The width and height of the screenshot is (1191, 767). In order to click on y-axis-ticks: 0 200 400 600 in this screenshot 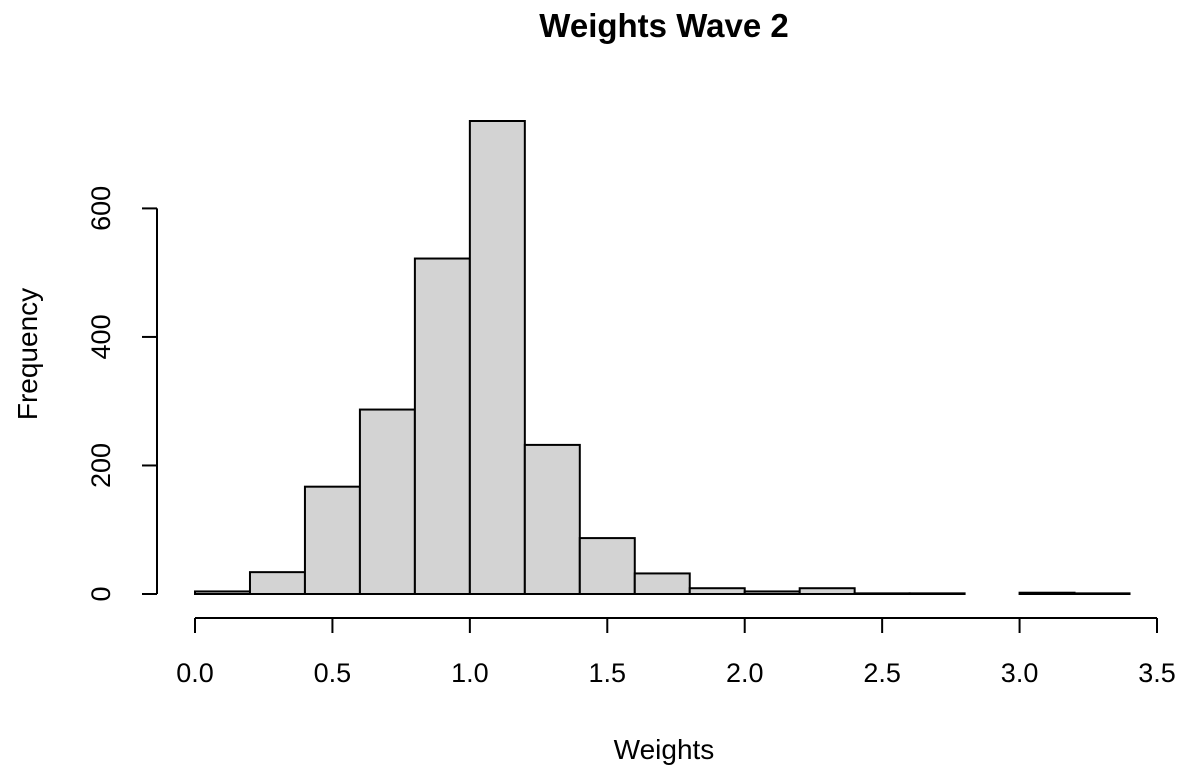, I will do `click(121, 394)`.